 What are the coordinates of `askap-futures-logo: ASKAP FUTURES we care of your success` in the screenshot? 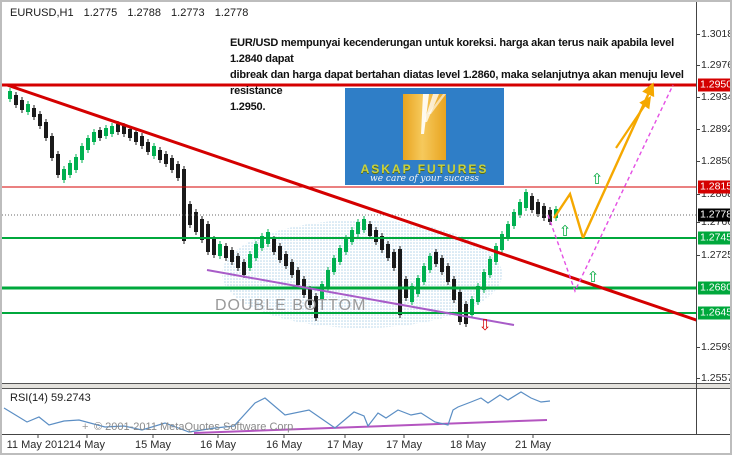 It's located at (424, 136).